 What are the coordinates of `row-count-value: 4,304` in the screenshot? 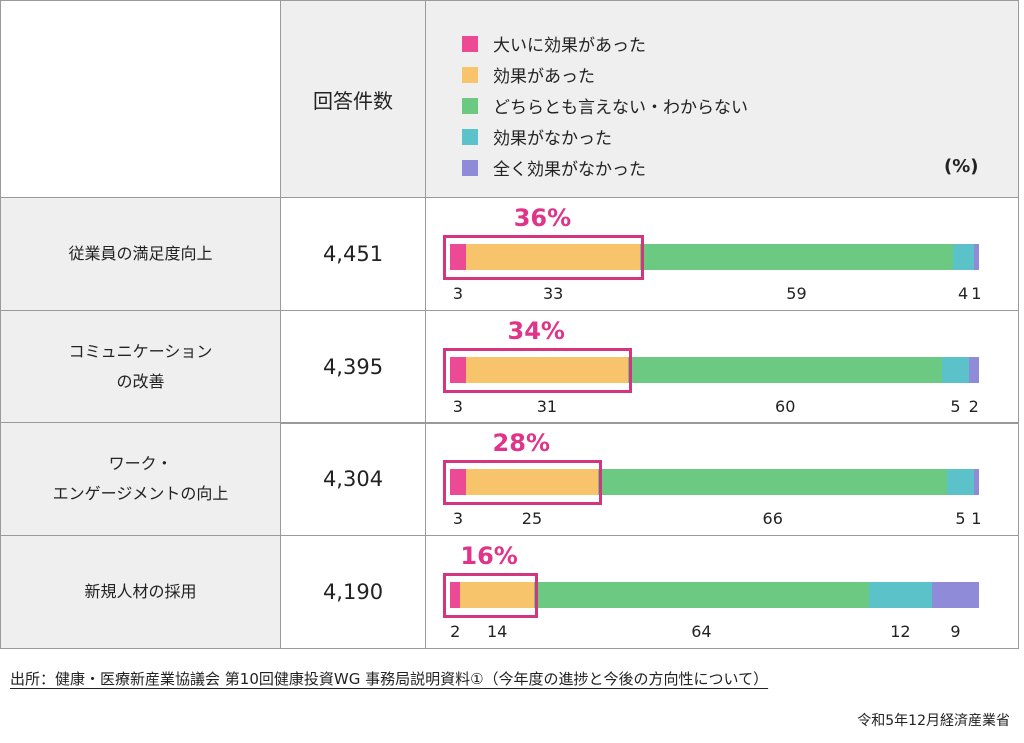 It's located at (353, 479).